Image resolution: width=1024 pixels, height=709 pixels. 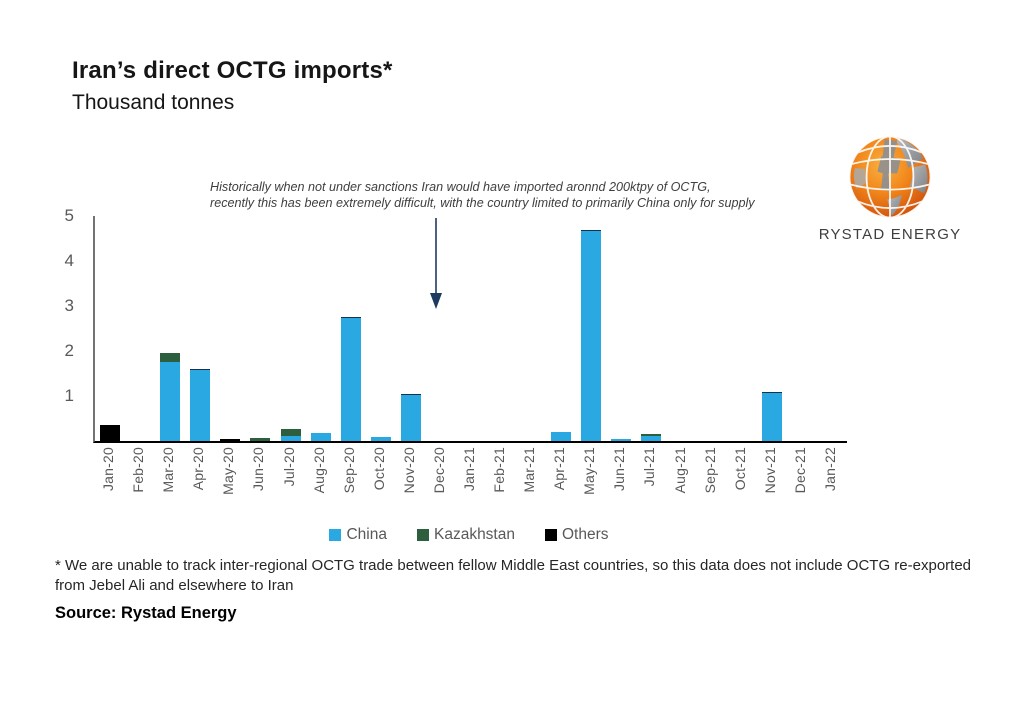 I want to click on x-axis-label: Jan-20, so click(x=108, y=469).